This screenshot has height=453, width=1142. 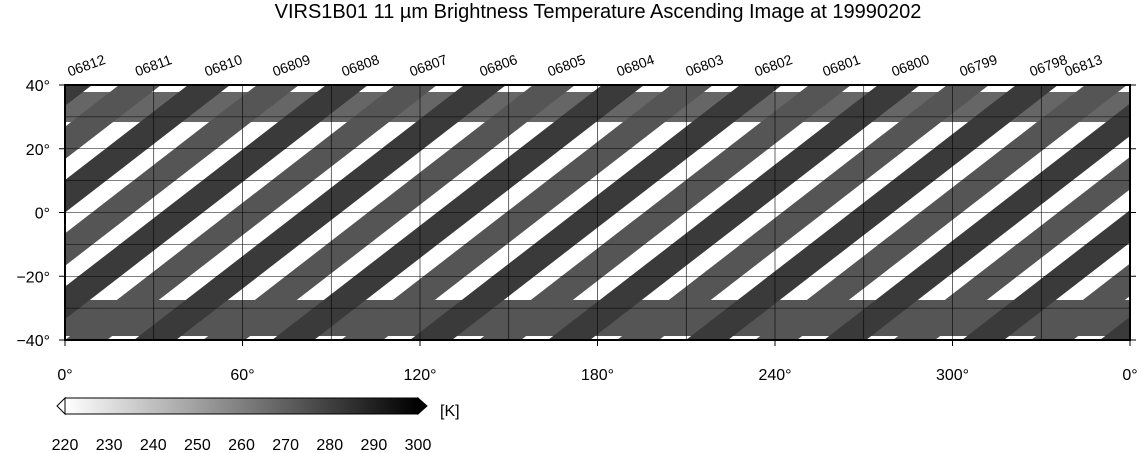 I want to click on lat-label: −20°, so click(x=33, y=277).